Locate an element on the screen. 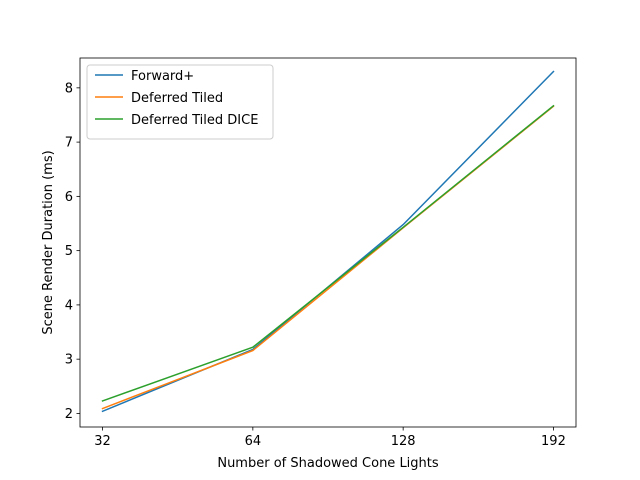 This screenshot has width=640, height=480. legend-label: Deferred Tiled is located at coordinates (177, 98).